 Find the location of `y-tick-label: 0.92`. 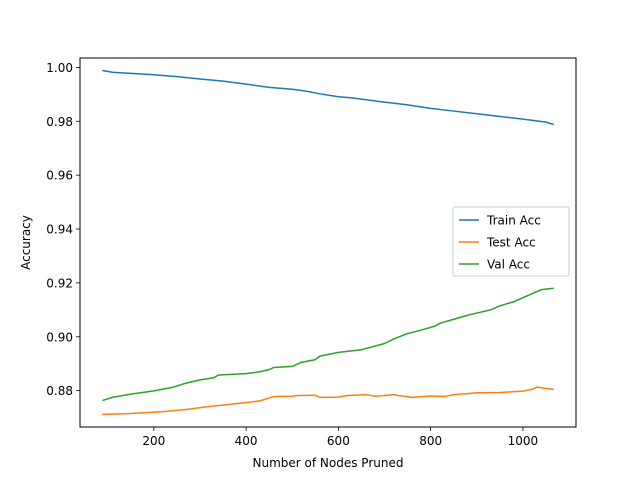

y-tick-label: 0.92 is located at coordinates (59, 283).